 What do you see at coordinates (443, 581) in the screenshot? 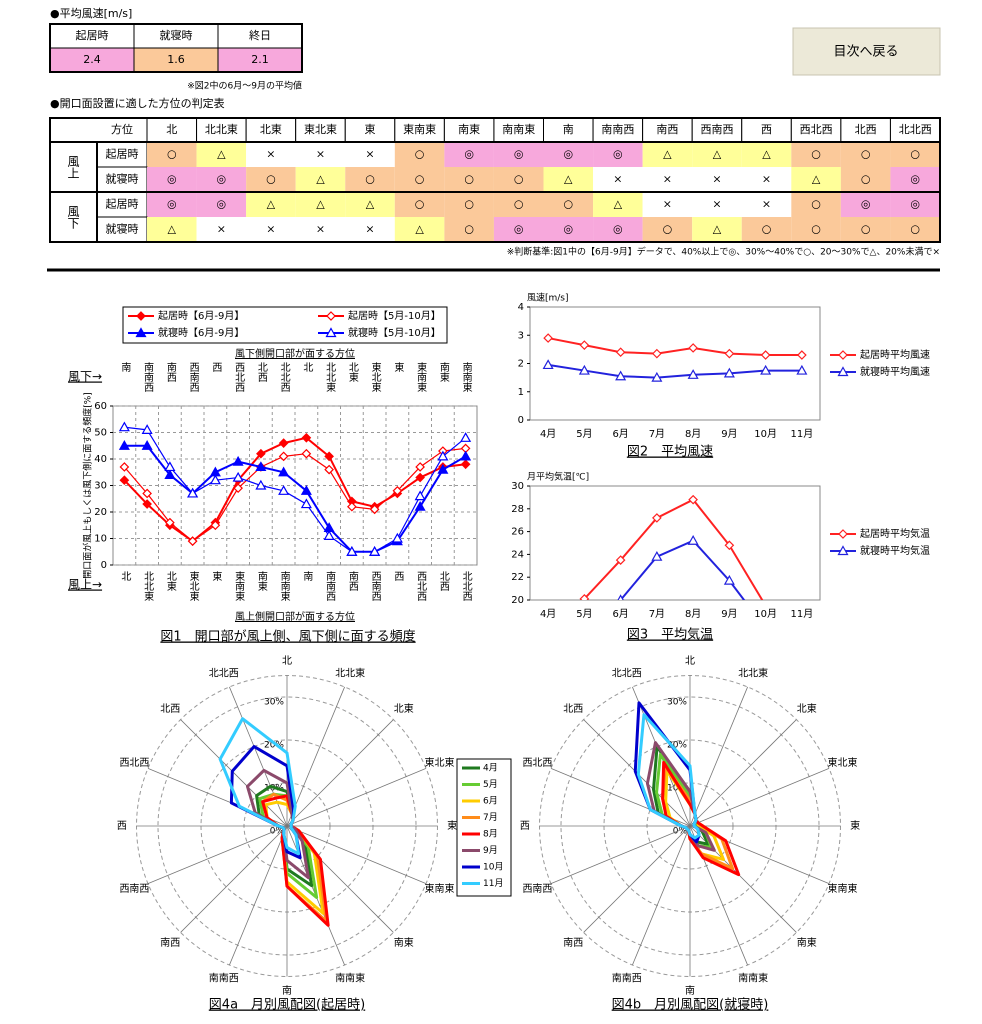
I see `x-tick-label: 北西` at bounding box center [443, 581].